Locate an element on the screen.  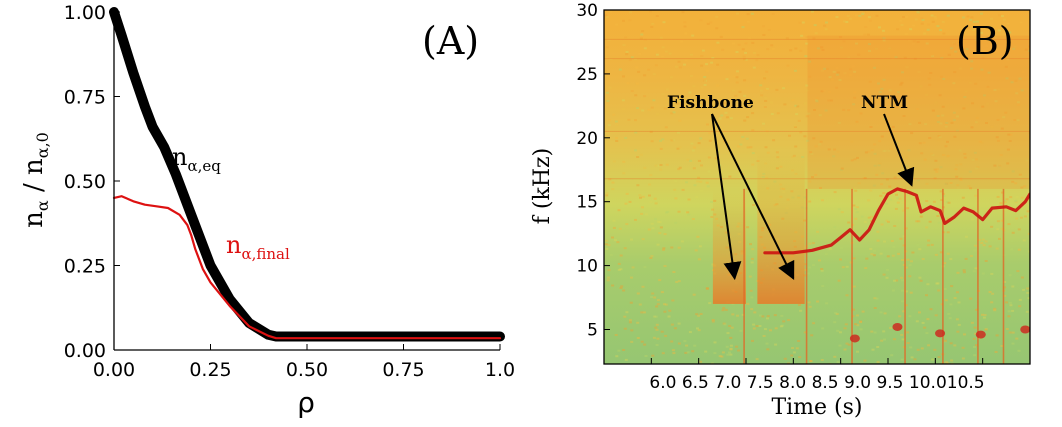
panel-a-xlabel: ρ is located at coordinates (306, 402).